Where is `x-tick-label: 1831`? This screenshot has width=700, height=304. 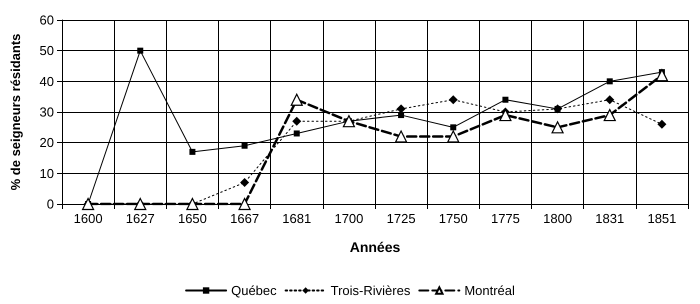
x-tick-label: 1831 is located at coordinates (609, 218).